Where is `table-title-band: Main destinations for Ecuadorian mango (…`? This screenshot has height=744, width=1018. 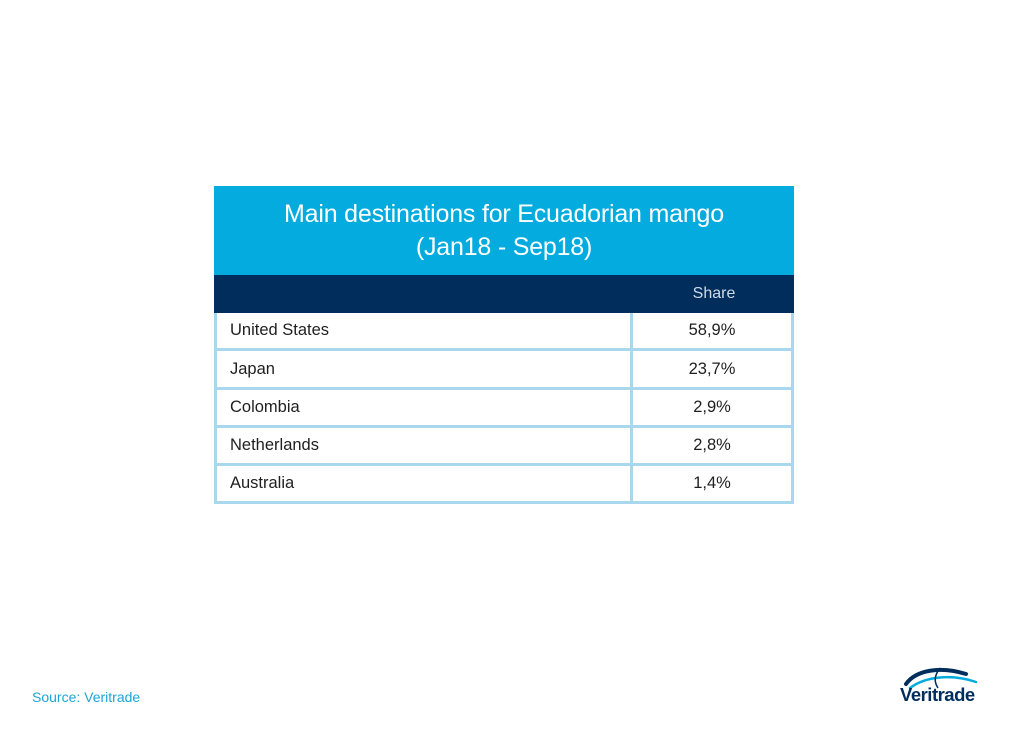 table-title-band: Main destinations for Ecuadorian mango (… is located at coordinates (504, 230).